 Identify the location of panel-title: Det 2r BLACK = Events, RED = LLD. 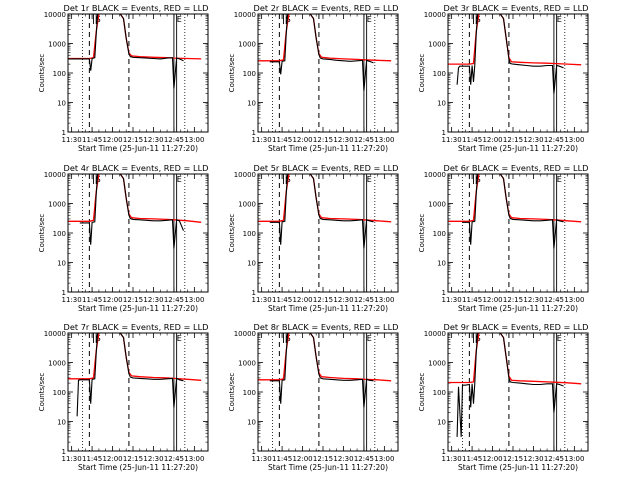
(326, 8).